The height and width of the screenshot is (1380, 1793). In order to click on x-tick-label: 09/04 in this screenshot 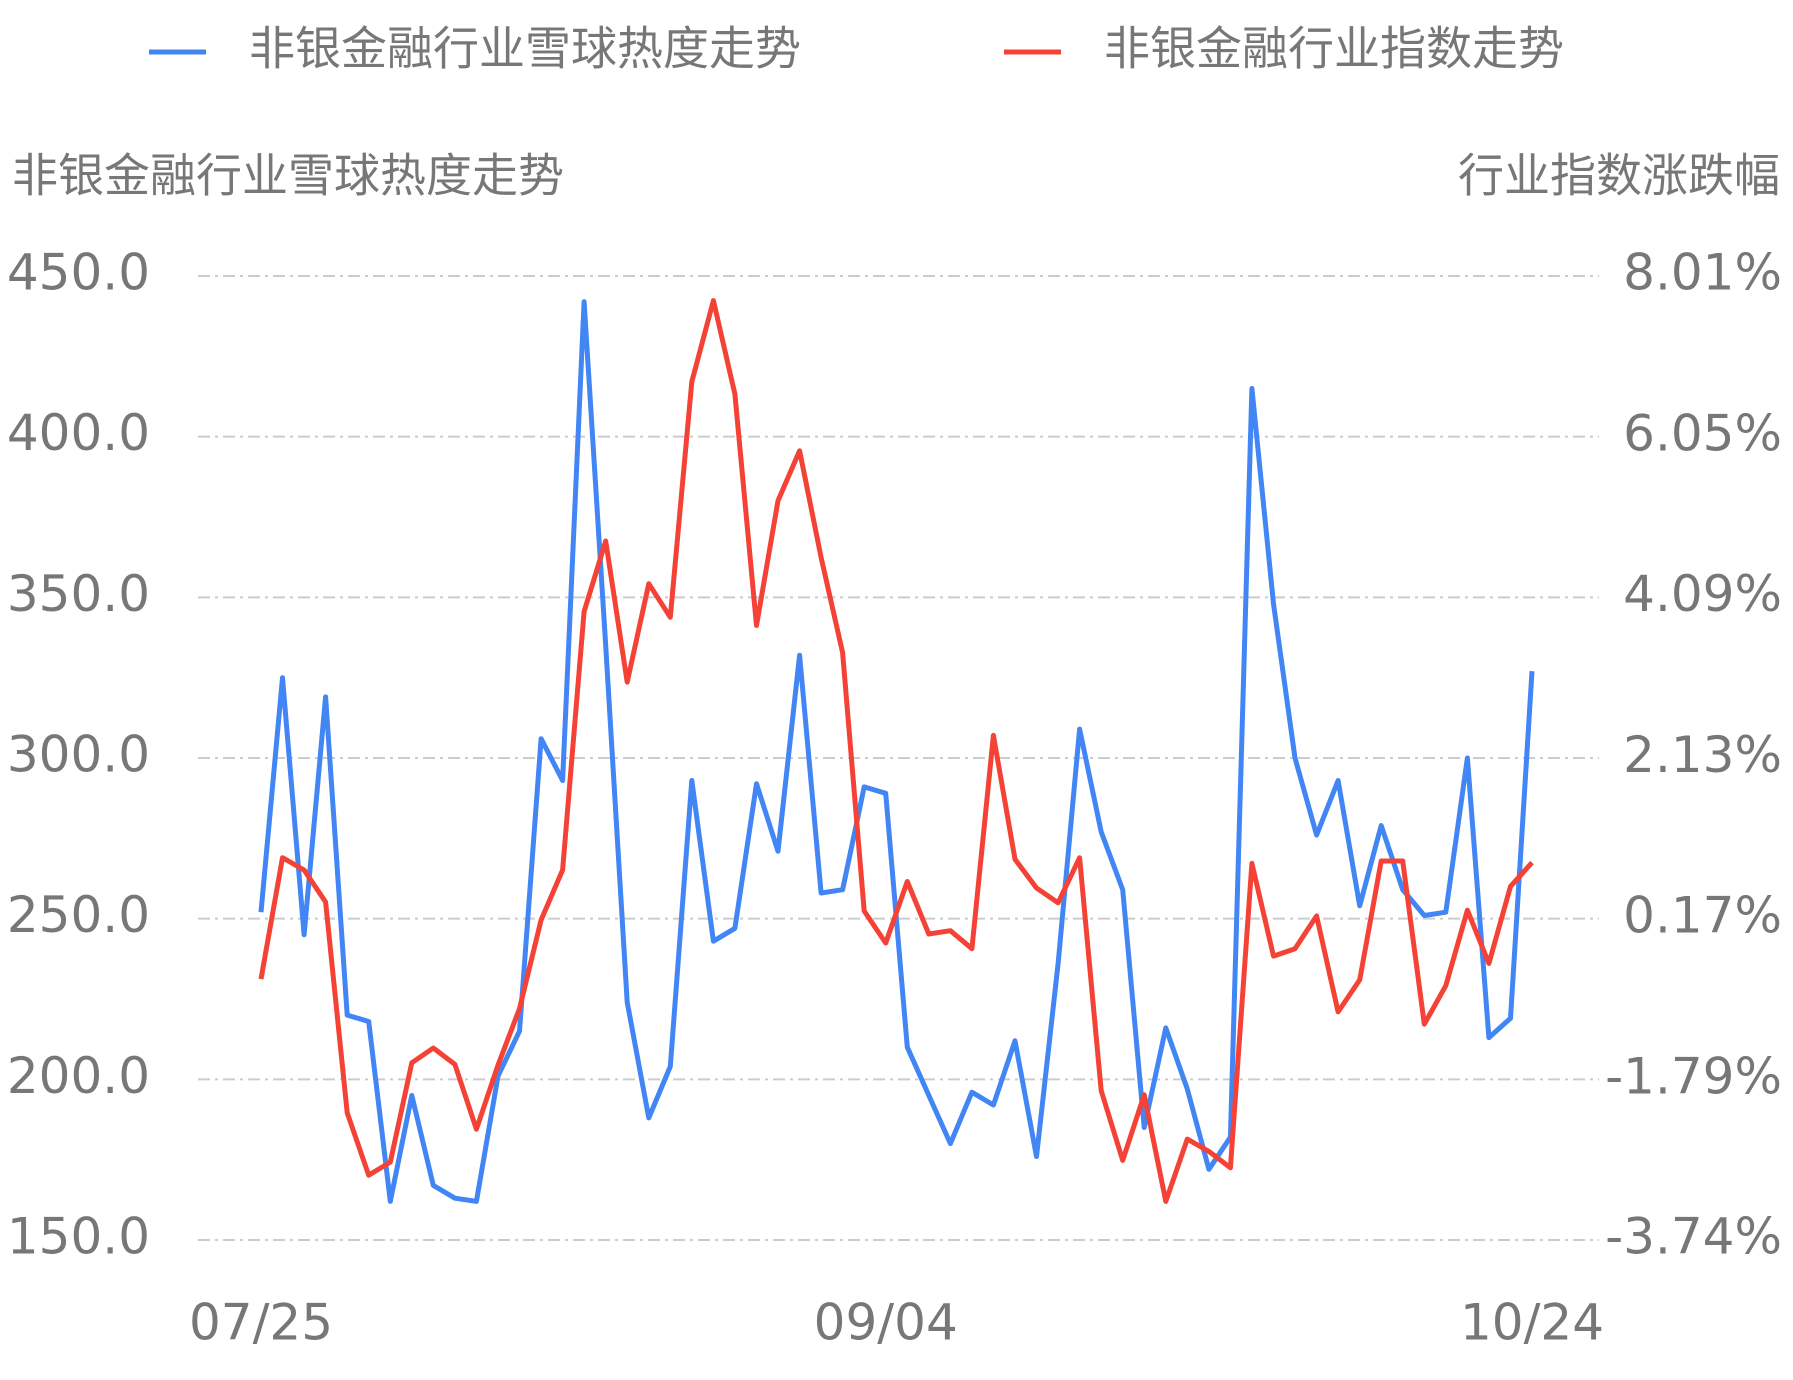, I will do `click(886, 1323)`.